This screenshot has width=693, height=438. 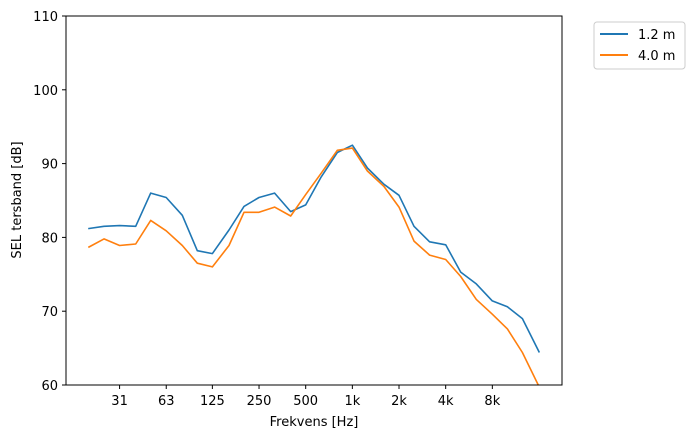 I want to click on y-axis: 60 70 80 90 100 110, so click(x=49, y=202).